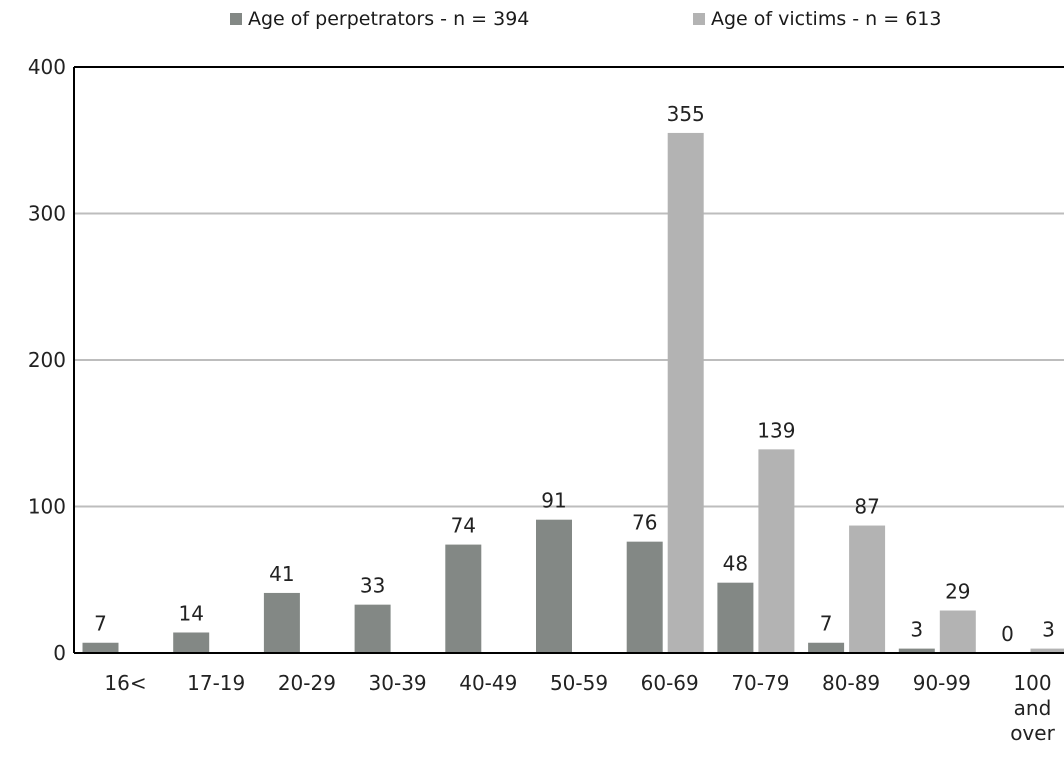 The image size is (1064, 758). I want to click on x-tick-label-10-line-0: 100, so click(1032, 683).